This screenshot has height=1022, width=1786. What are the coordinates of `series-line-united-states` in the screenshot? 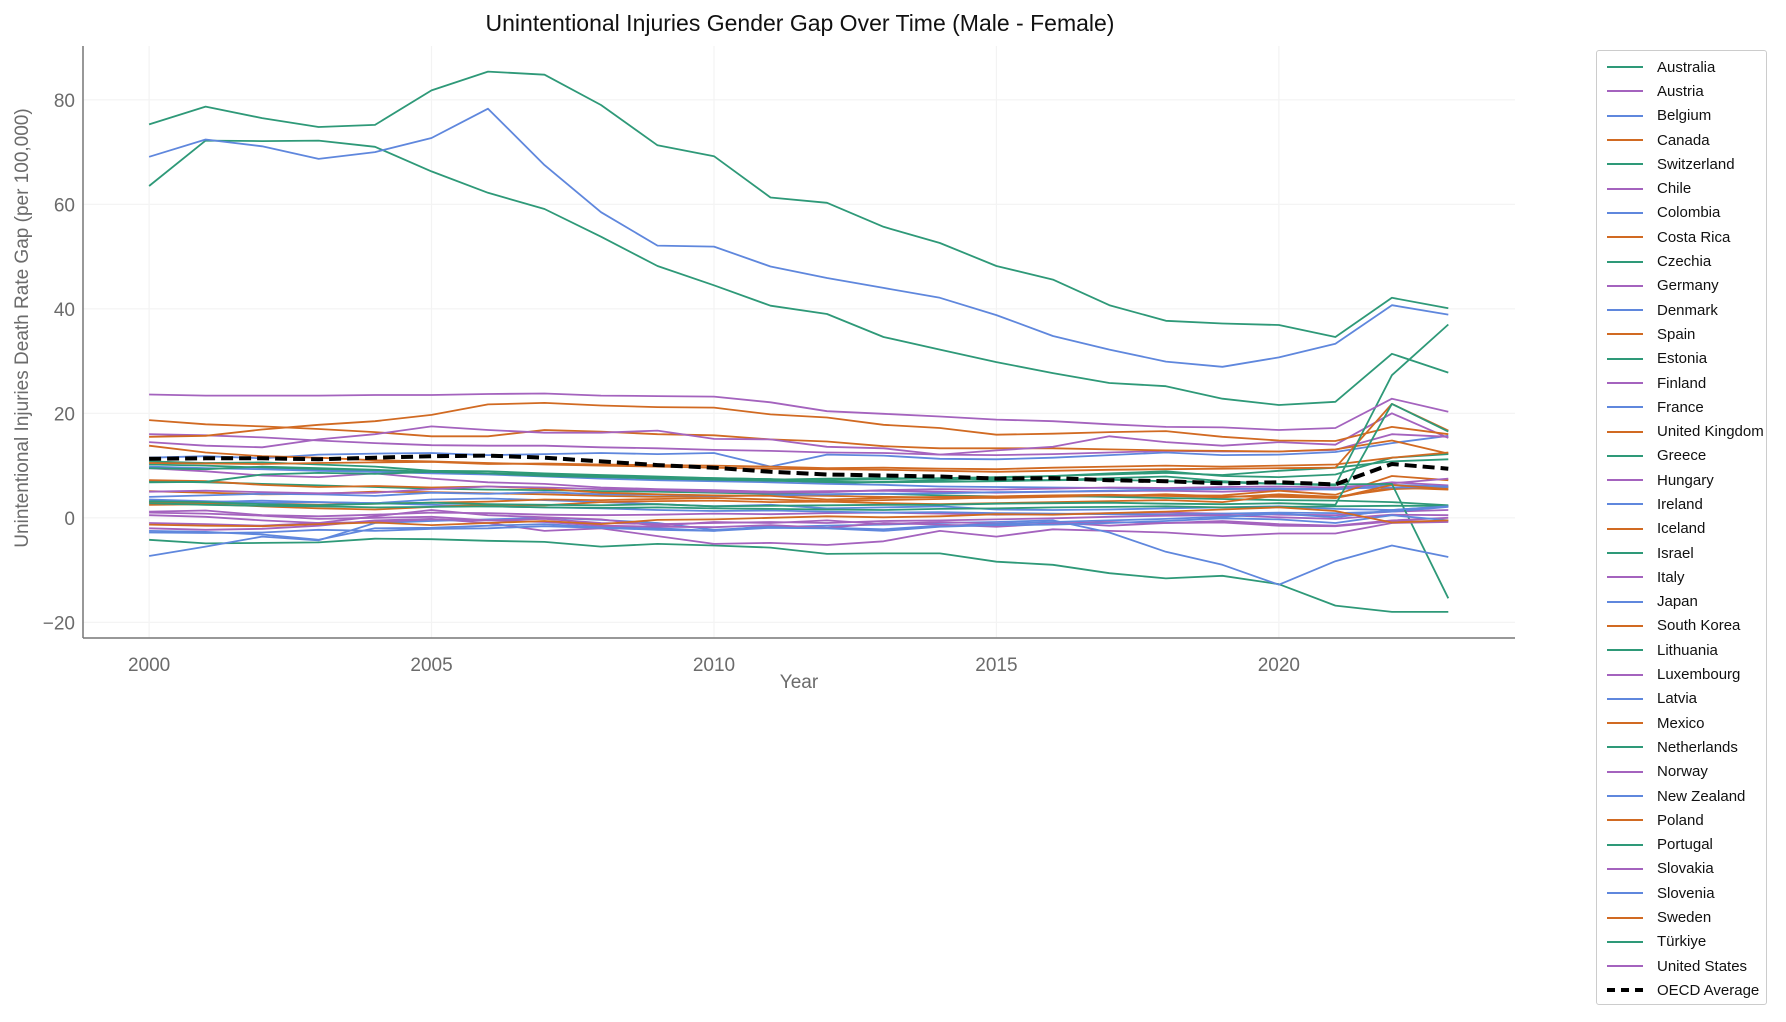 It's located at (799, 411).